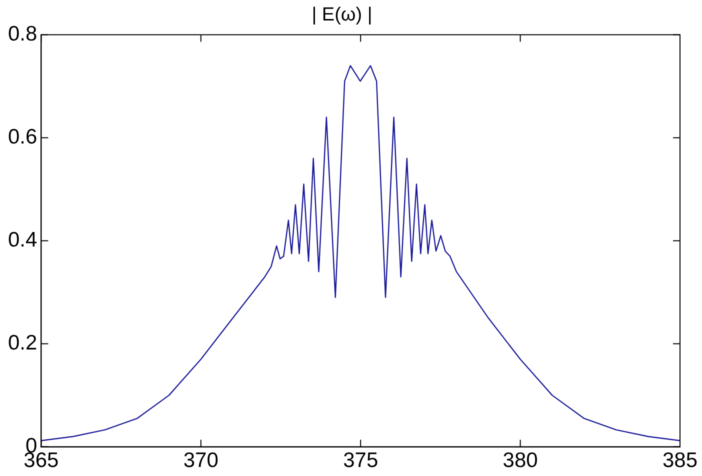 This screenshot has height=476, width=702. What do you see at coordinates (520, 460) in the screenshot?
I see `x-tick-label: 380` at bounding box center [520, 460].